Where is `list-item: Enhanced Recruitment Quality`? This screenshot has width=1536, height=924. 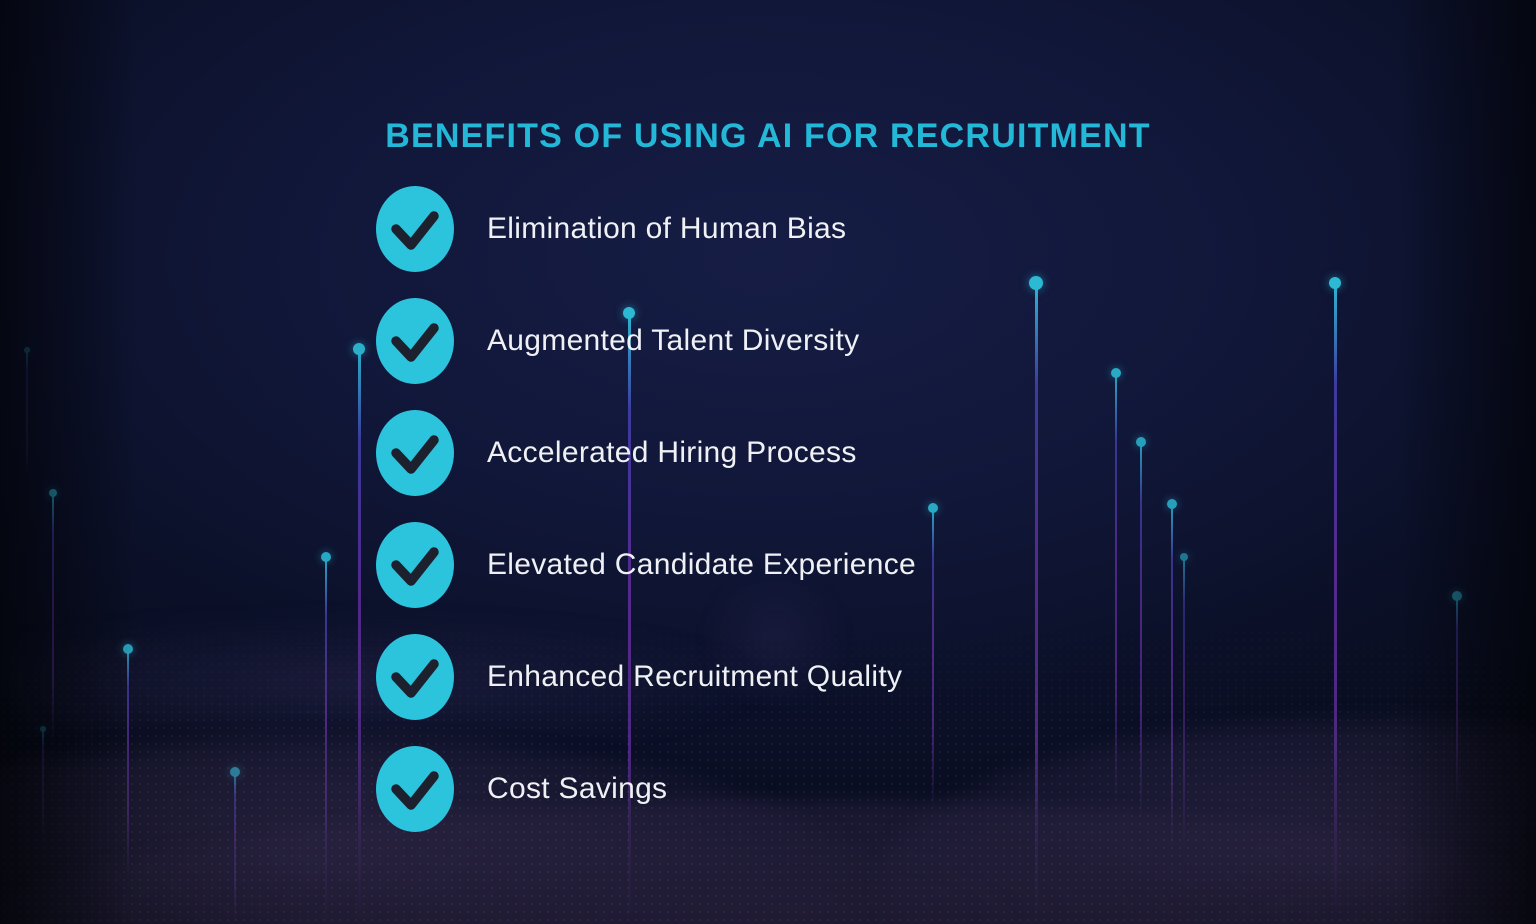 list-item: Enhanced Recruitment Quality is located at coordinates (646, 677).